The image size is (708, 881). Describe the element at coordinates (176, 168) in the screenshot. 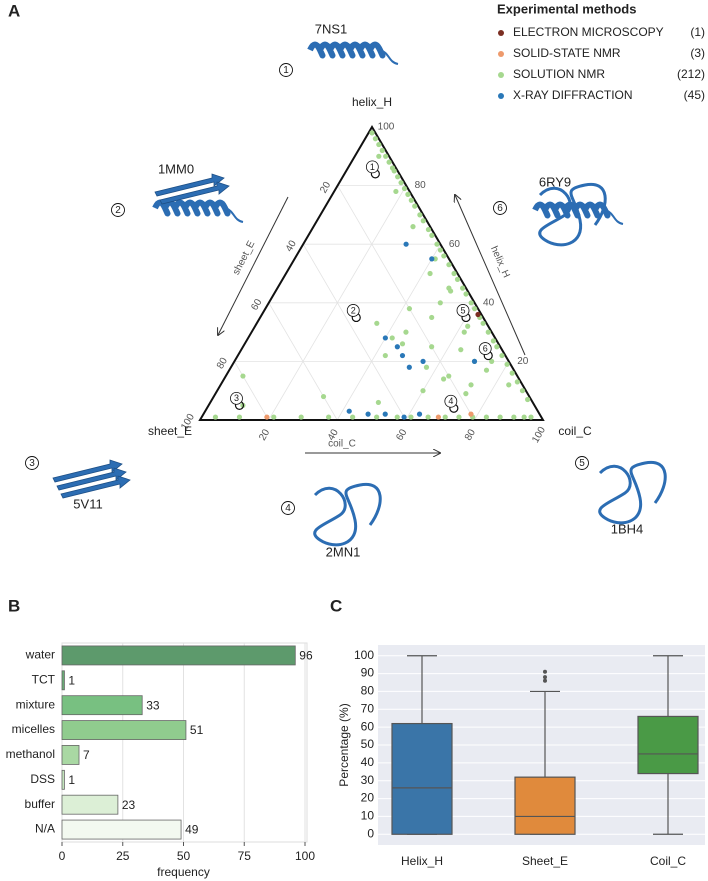

I see `structure-id: 1MM0` at that location.